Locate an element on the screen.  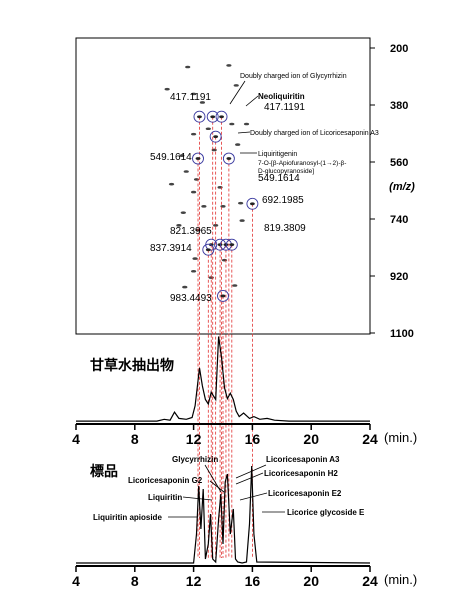
compound-label: D-glucopyranoside] is located at coordinates (286, 171).